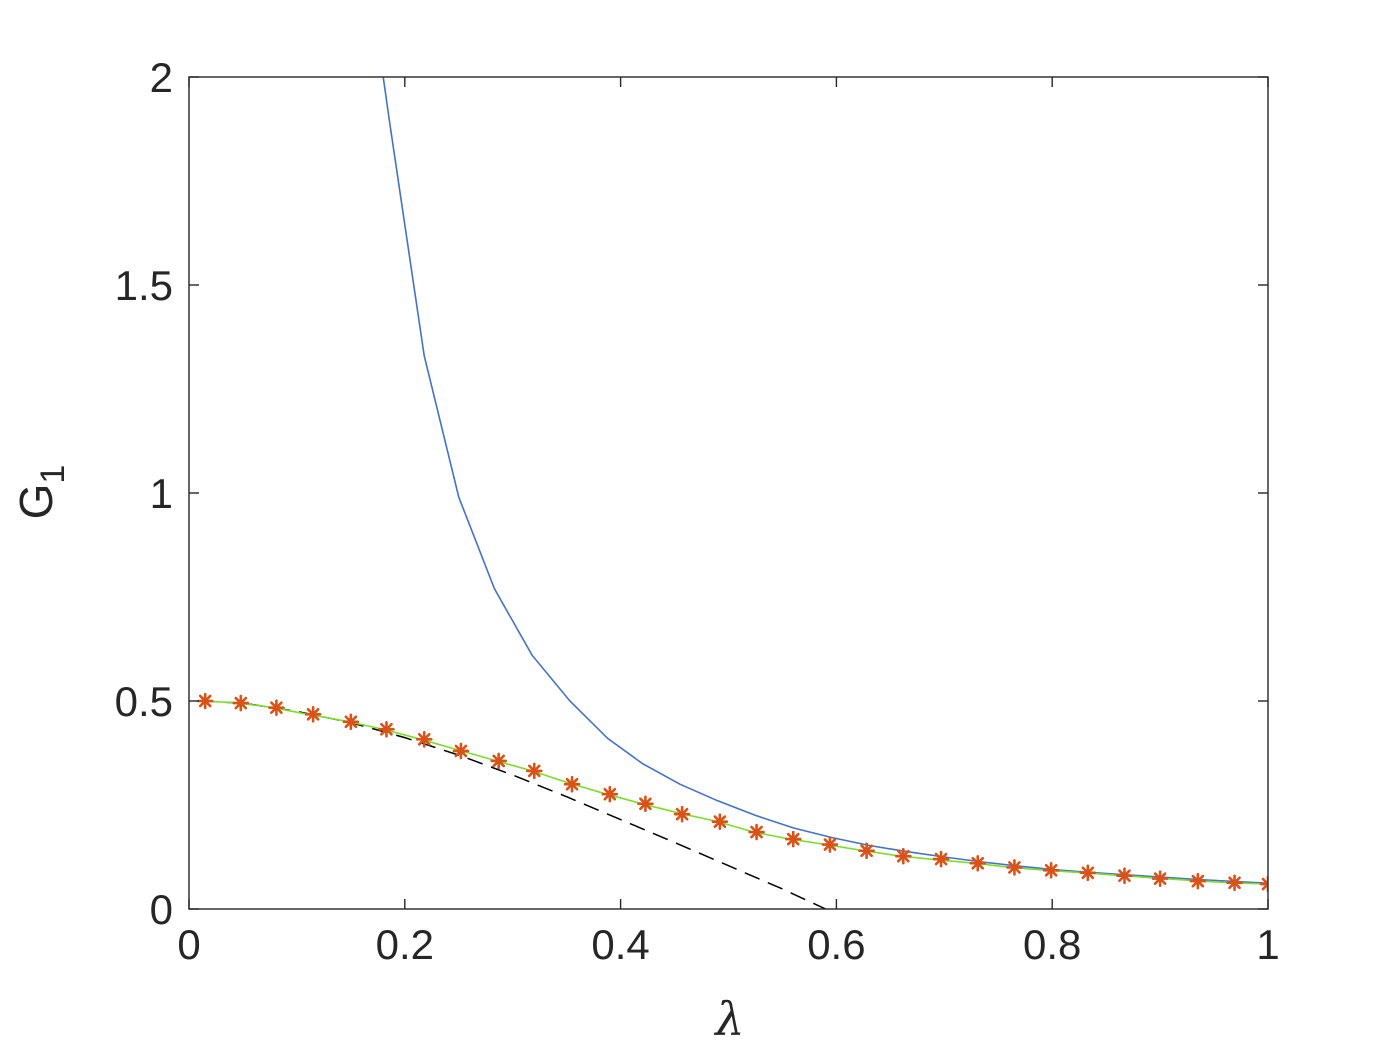 This screenshot has width=1400, height=1050. I want to click on y-tick-label: 0, so click(161, 909).